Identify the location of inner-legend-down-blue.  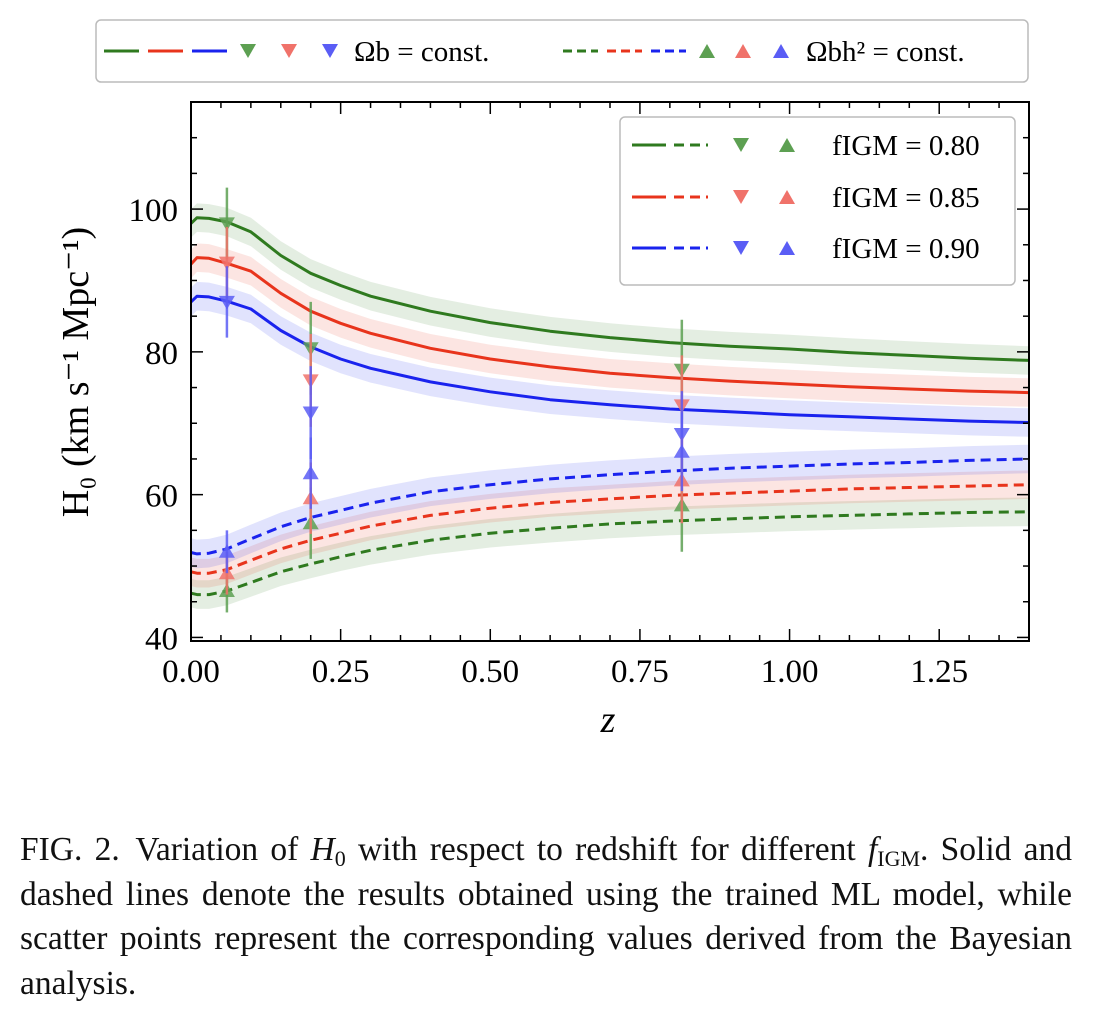
(741, 248).